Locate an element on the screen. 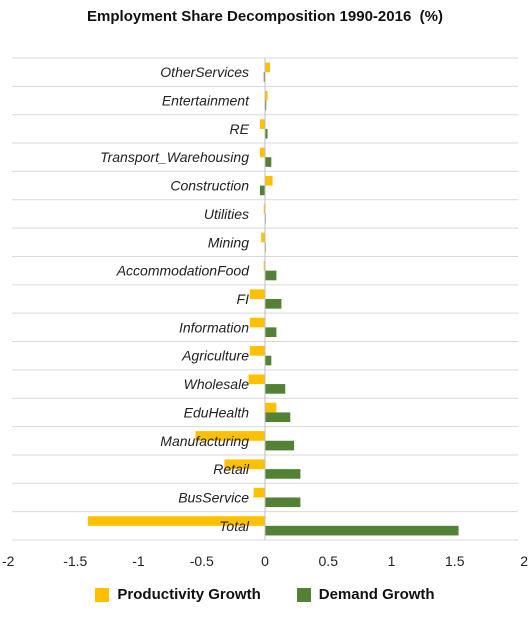 The height and width of the screenshot is (620, 530). bar-productivity-accommodationfood is located at coordinates (264, 266).